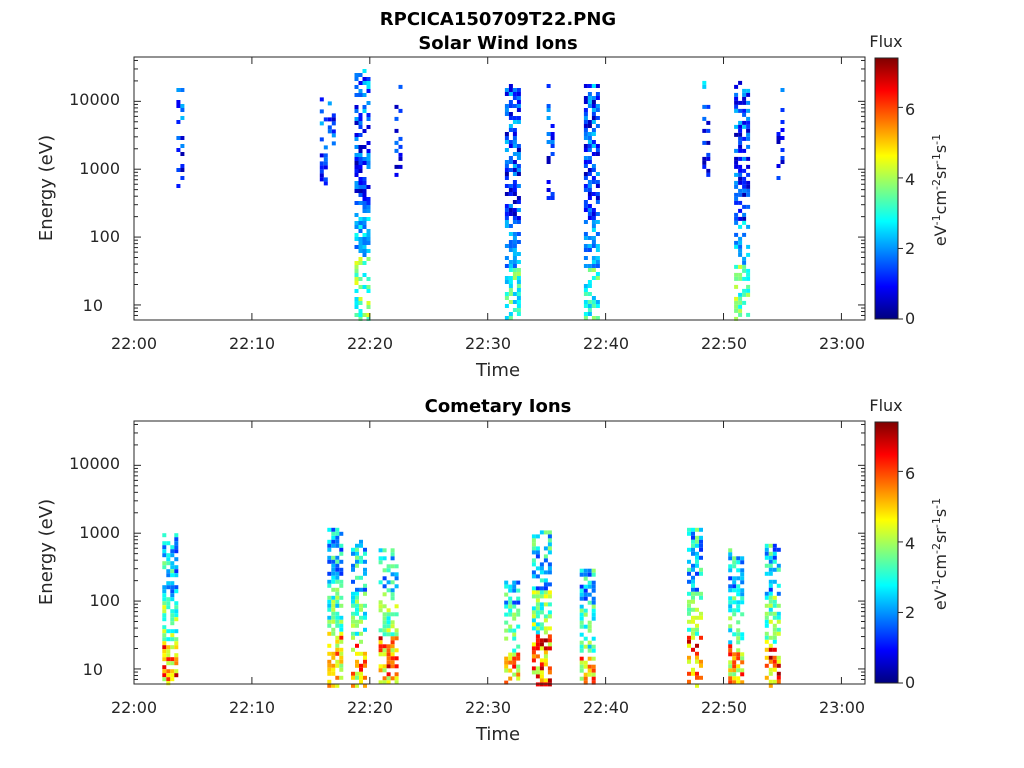  Describe the element at coordinates (910, 109) in the screenshot. I see `colorbar-tick-label: 6` at that location.